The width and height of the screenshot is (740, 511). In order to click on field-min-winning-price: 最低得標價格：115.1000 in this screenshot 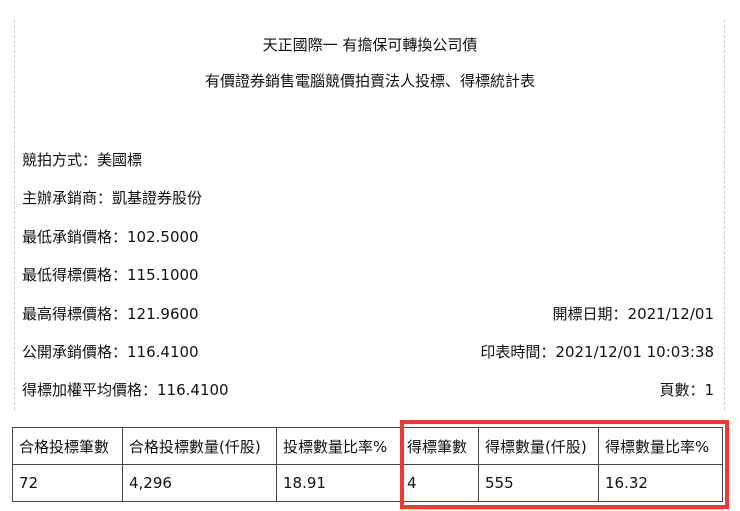, I will do `click(110, 274)`.